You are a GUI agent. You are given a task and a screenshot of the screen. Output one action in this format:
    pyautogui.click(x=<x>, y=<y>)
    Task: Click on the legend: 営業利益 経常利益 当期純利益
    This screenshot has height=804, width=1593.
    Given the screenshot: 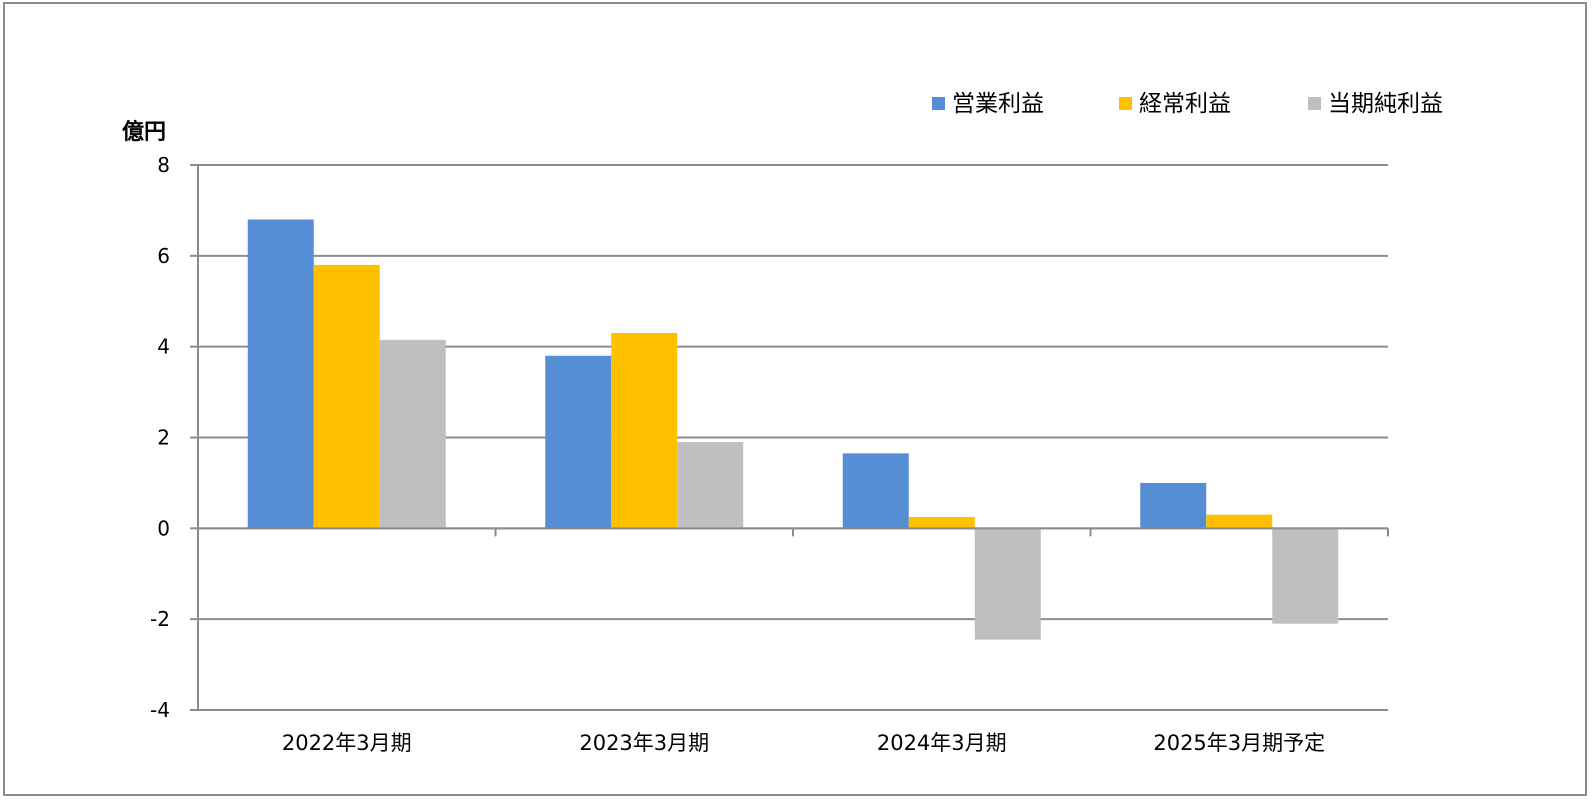 What is the action you would take?
    pyautogui.click(x=1187, y=104)
    